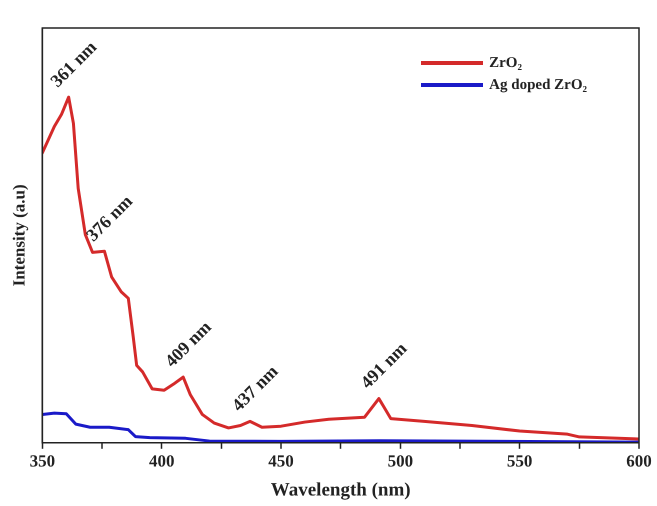  I want to click on annotation: 376 nm, so click(109, 218).